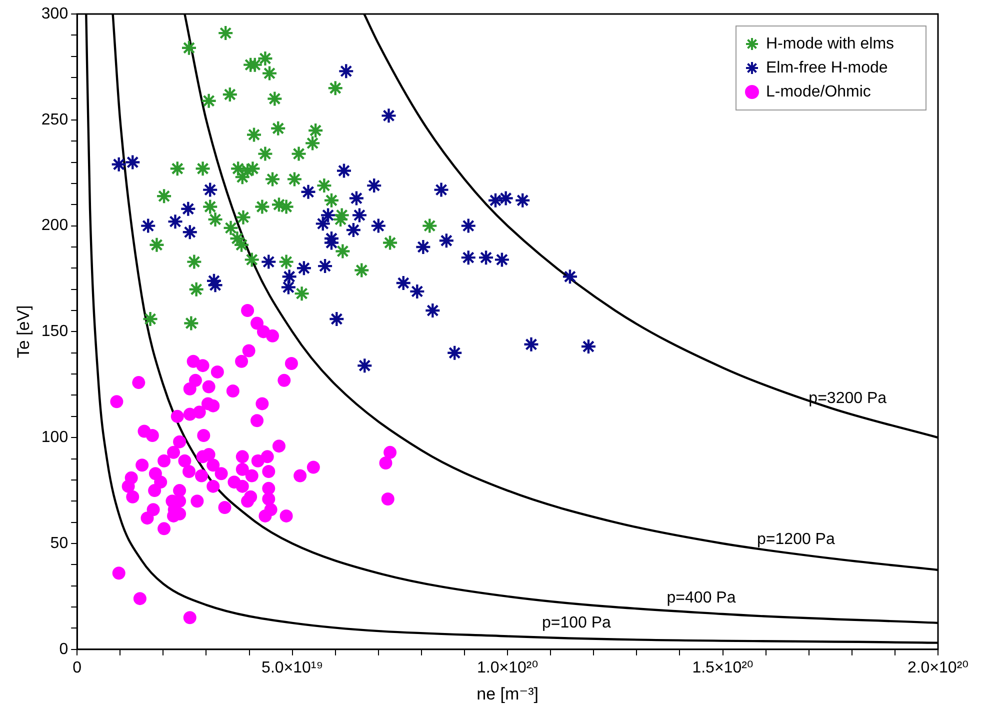  I want to click on series-label: p=1200 Pa, so click(796, 539).